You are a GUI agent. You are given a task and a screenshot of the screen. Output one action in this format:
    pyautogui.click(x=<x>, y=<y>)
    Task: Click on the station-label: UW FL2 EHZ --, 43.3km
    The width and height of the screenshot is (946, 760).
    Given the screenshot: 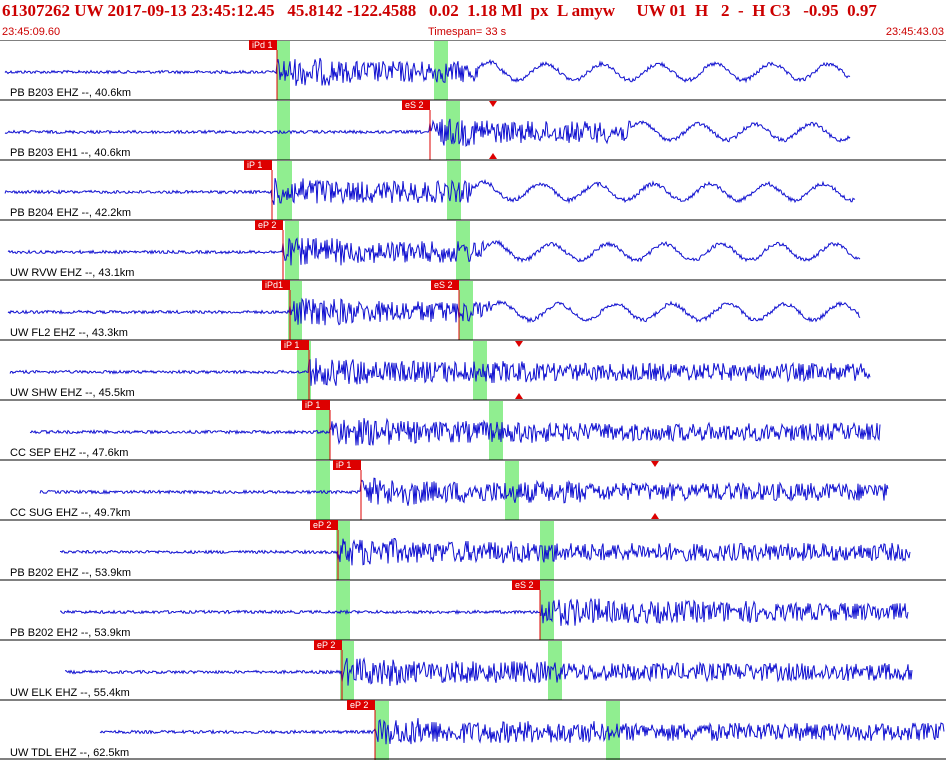 What is the action you would take?
    pyautogui.click(x=69, y=333)
    